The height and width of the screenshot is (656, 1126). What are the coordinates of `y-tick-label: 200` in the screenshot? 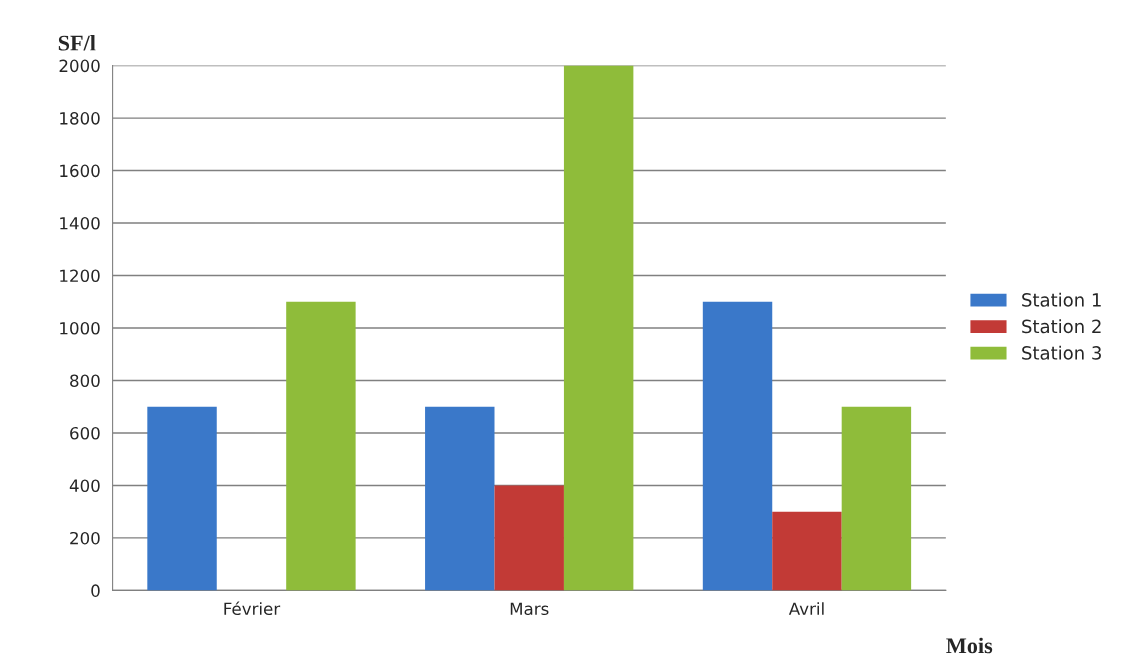 It's located at (85, 538).